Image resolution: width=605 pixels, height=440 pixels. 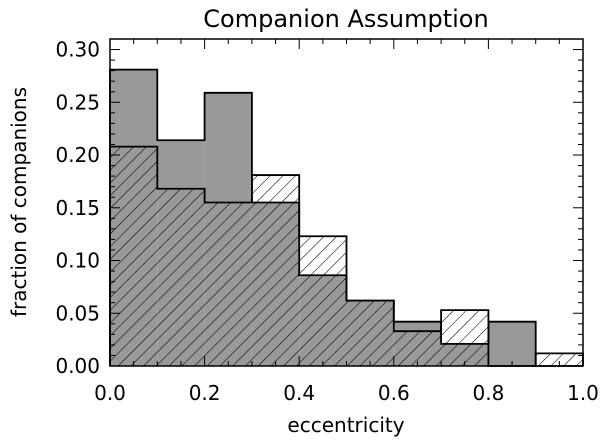 What do you see at coordinates (77, 261) in the screenshot?
I see `y-tick-label: 0.10` at bounding box center [77, 261].